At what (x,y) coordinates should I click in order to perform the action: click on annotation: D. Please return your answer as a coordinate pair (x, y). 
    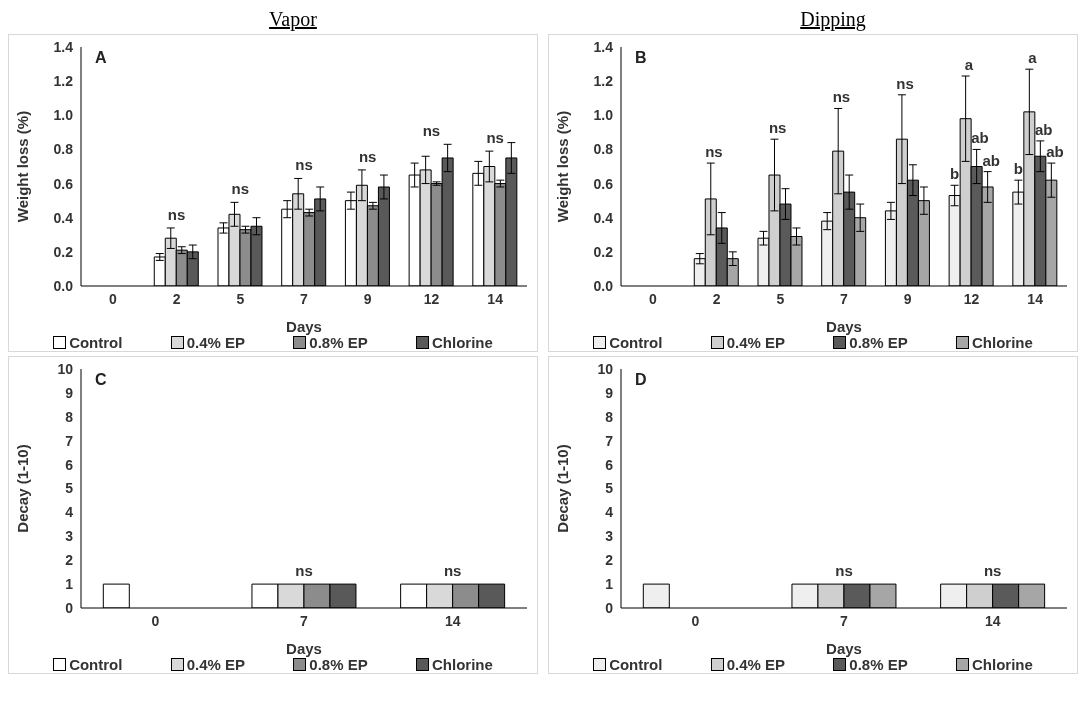
    Looking at the image, I should click on (641, 380).